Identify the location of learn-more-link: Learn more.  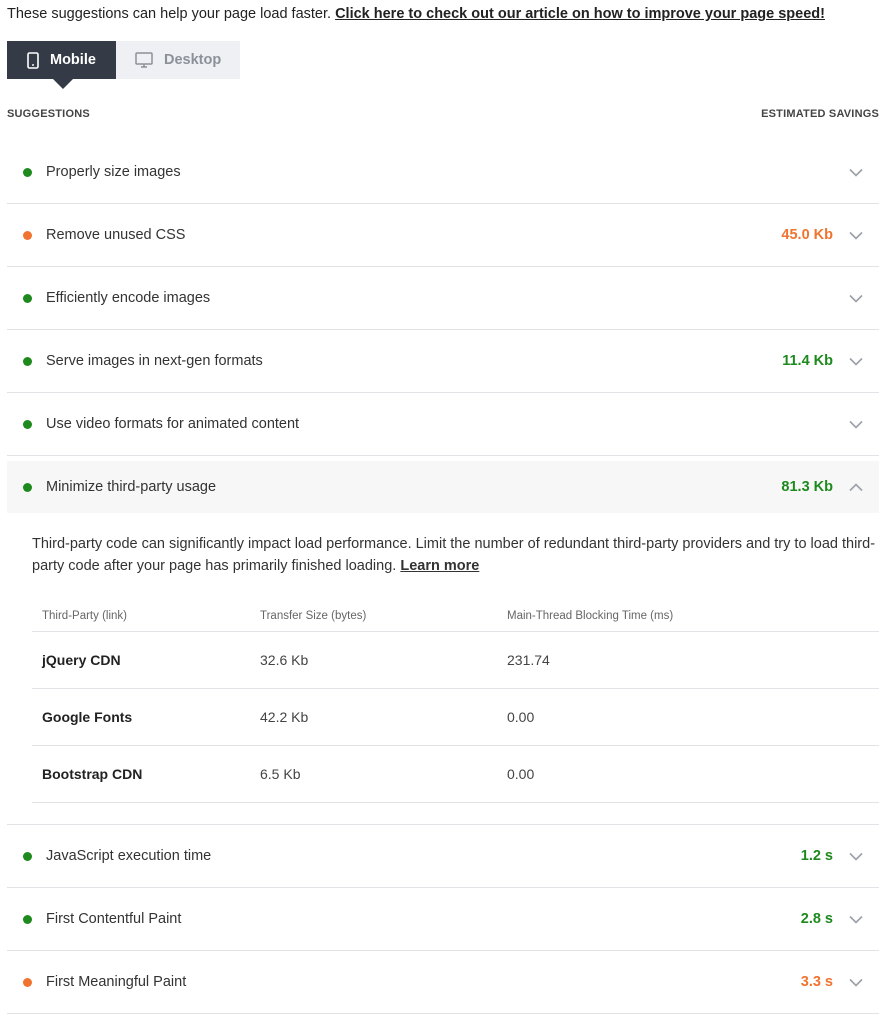
(440, 566).